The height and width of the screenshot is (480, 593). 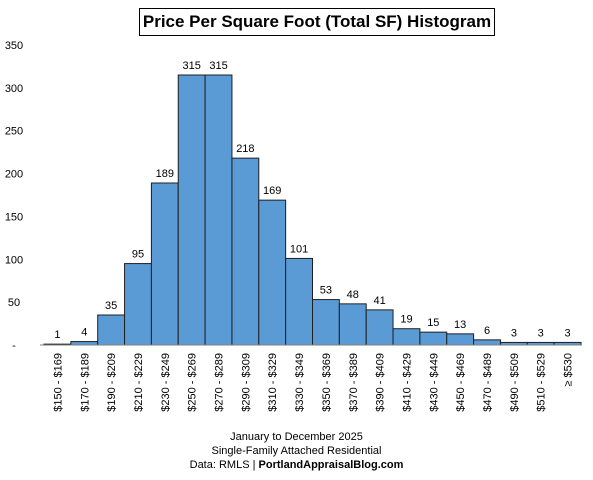 What do you see at coordinates (14, 260) in the screenshot?
I see `y-tick-label: 100` at bounding box center [14, 260].